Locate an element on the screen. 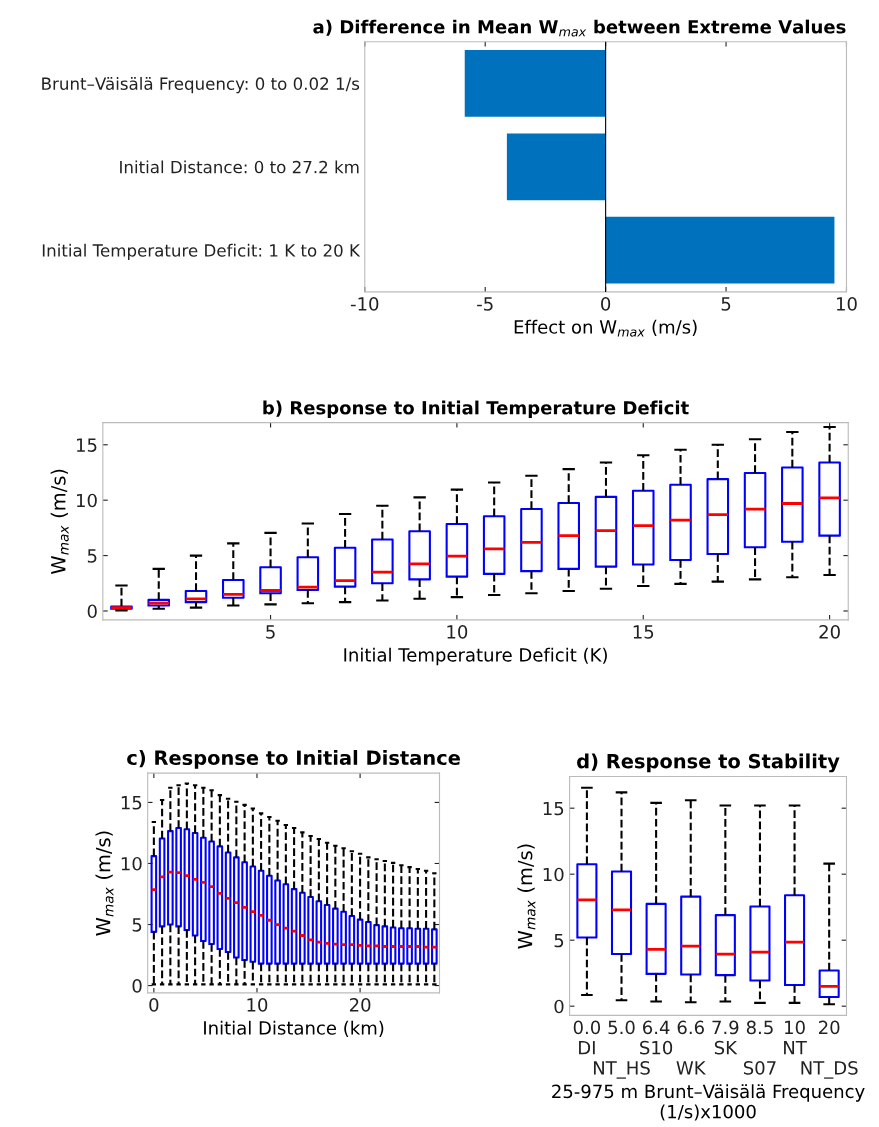 The height and width of the screenshot is (1127, 879). y-tick-label: Initial Temperature Deficit: 1 K to 20 K is located at coordinates (201, 251).